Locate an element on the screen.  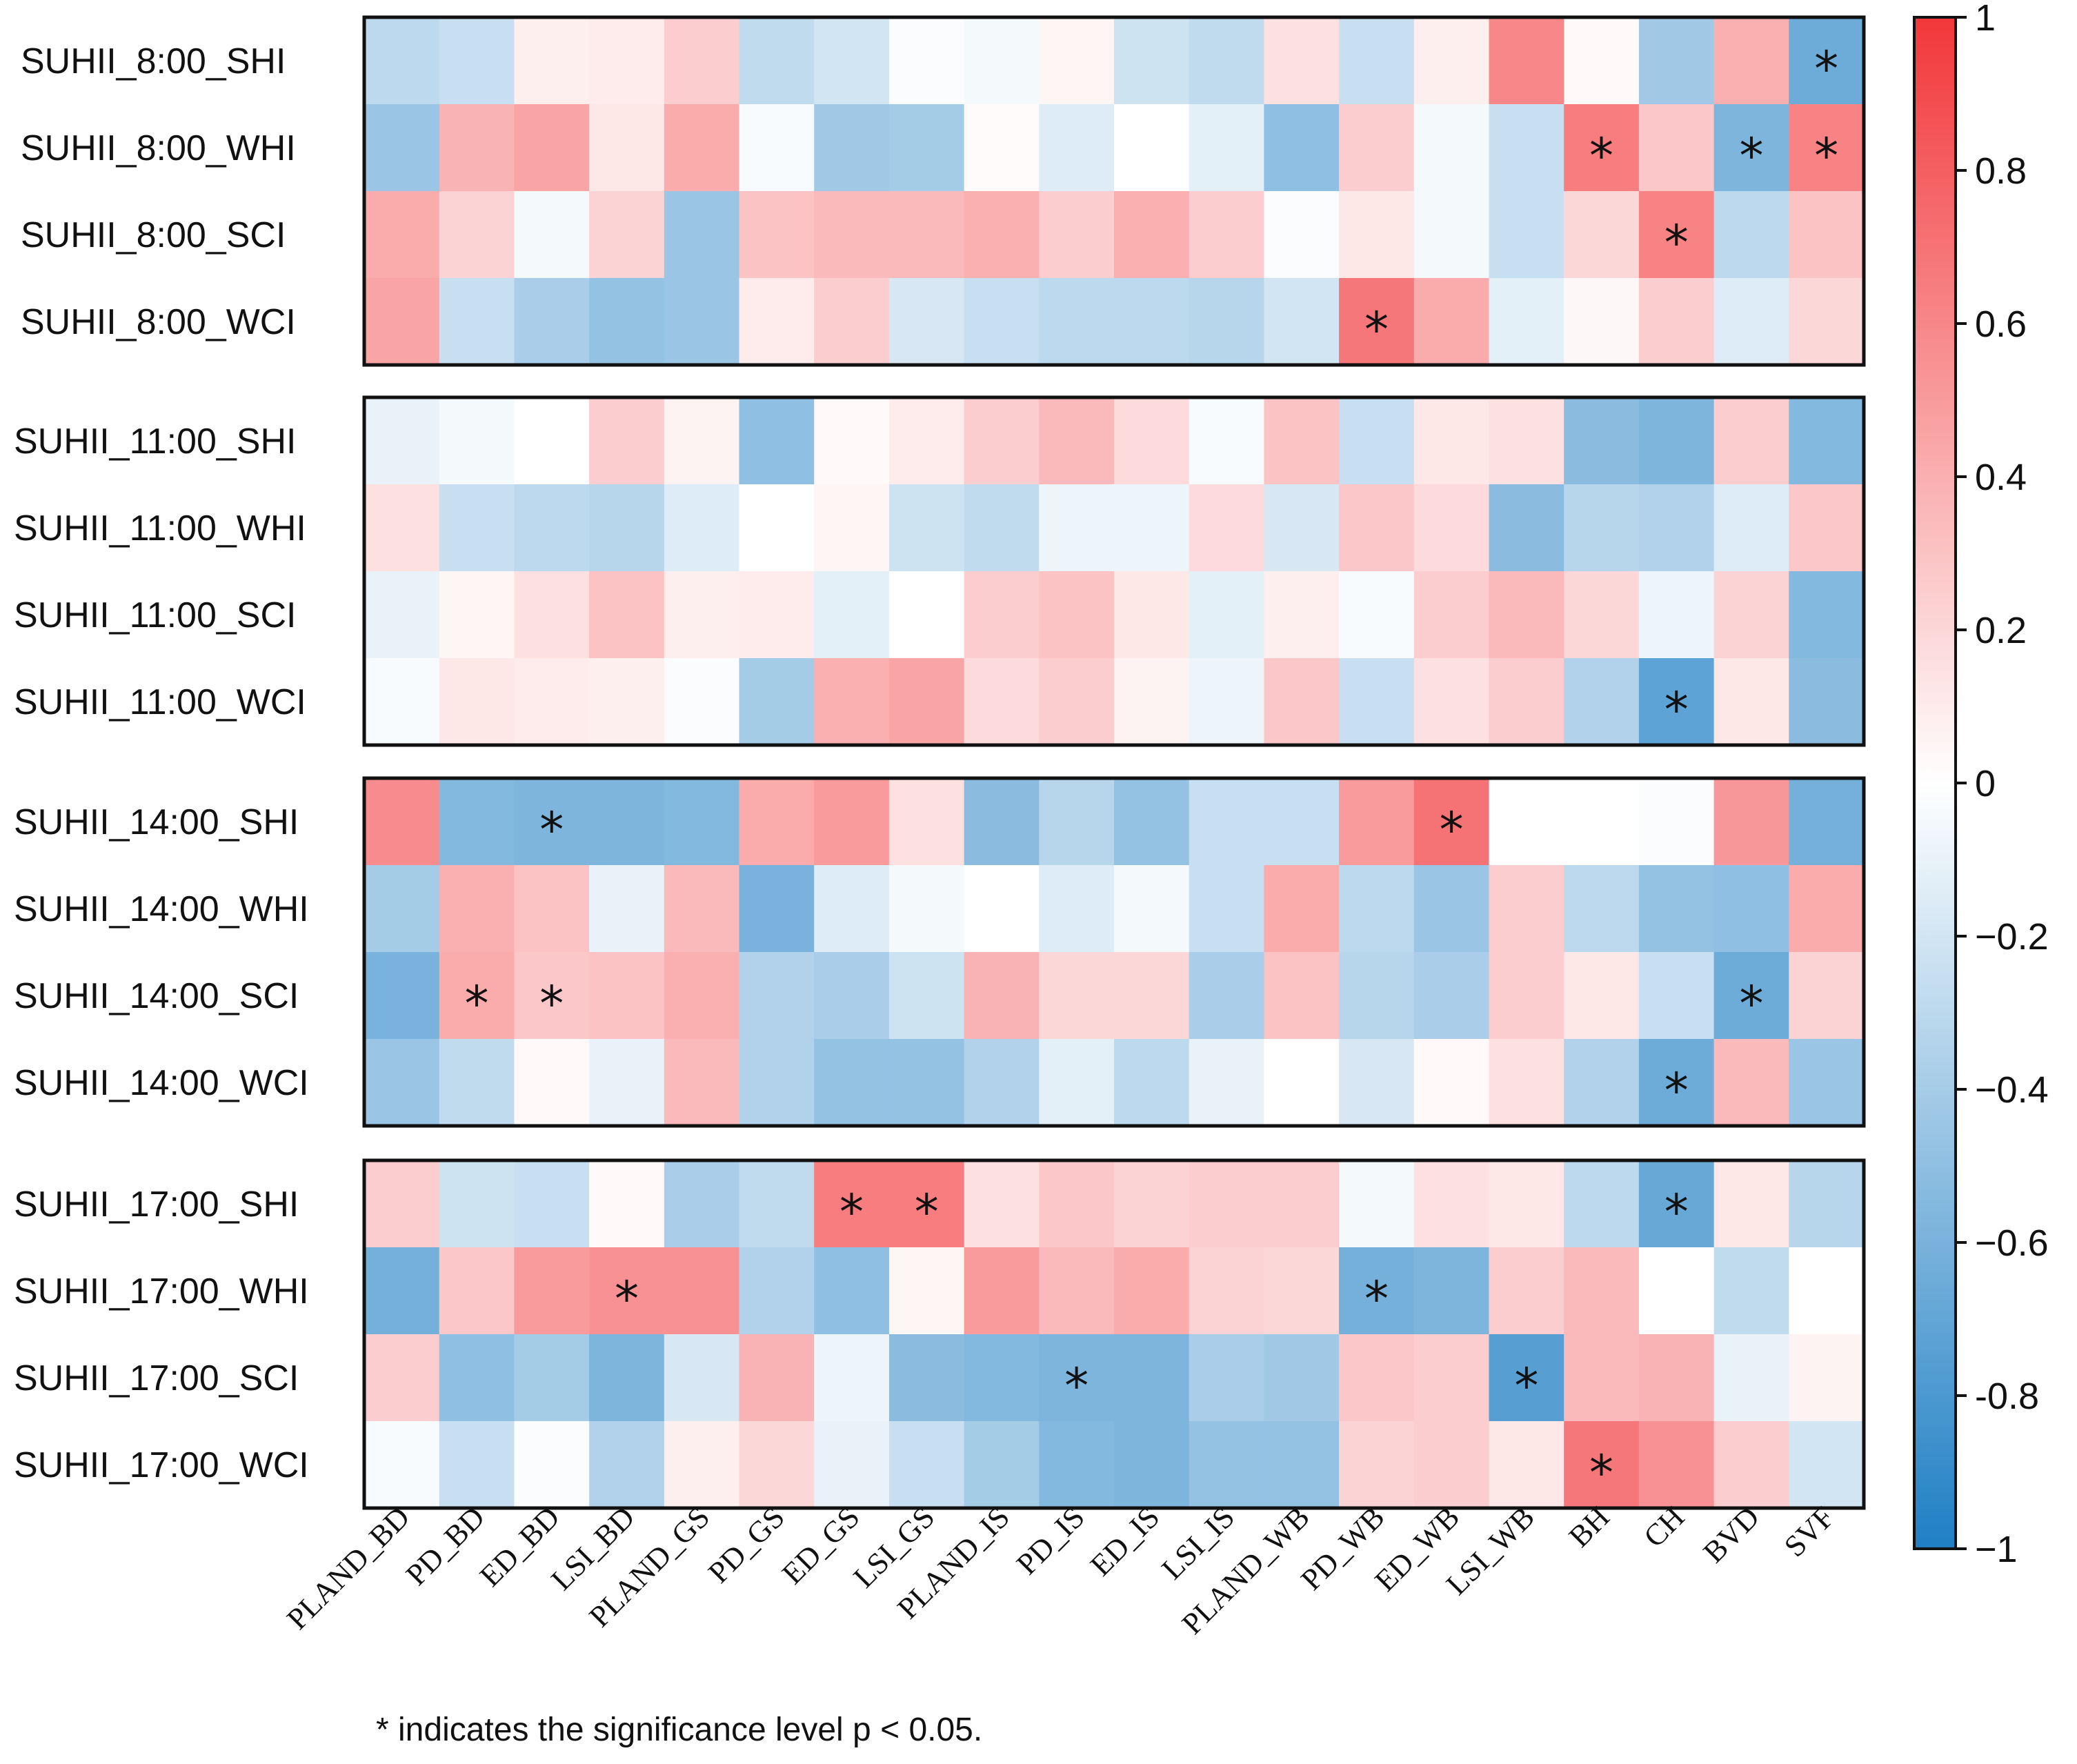
column-label: PD_GS is located at coordinates (746, 1544).